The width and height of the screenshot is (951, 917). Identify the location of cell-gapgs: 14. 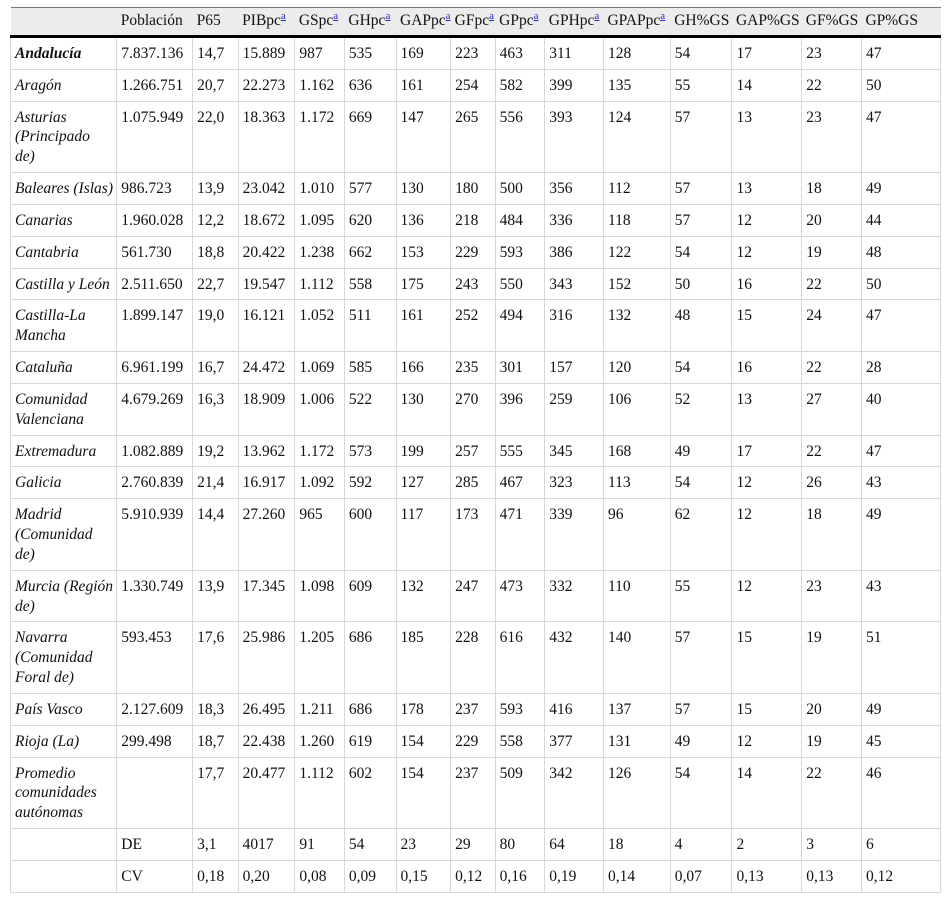
(767, 85).